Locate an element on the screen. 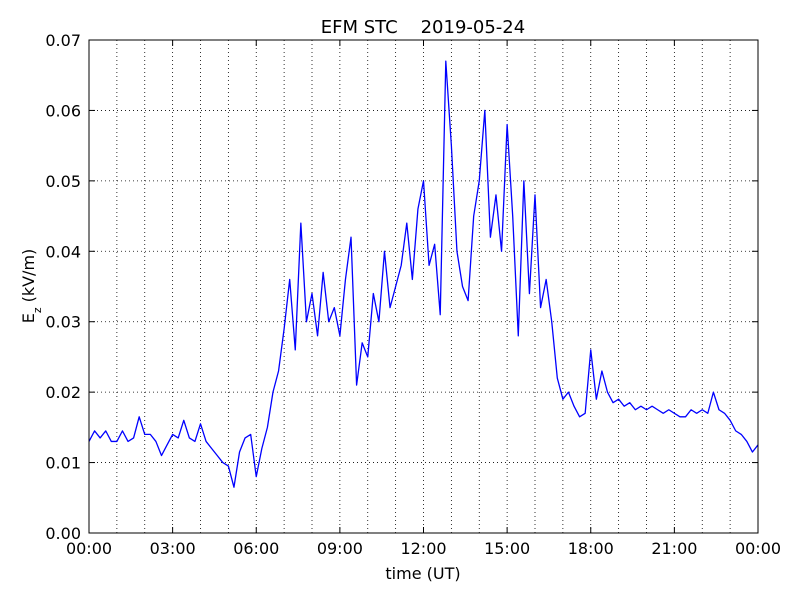 This screenshot has width=800, height=600. y-label-unit: (kV/m) is located at coordinates (28, 276).